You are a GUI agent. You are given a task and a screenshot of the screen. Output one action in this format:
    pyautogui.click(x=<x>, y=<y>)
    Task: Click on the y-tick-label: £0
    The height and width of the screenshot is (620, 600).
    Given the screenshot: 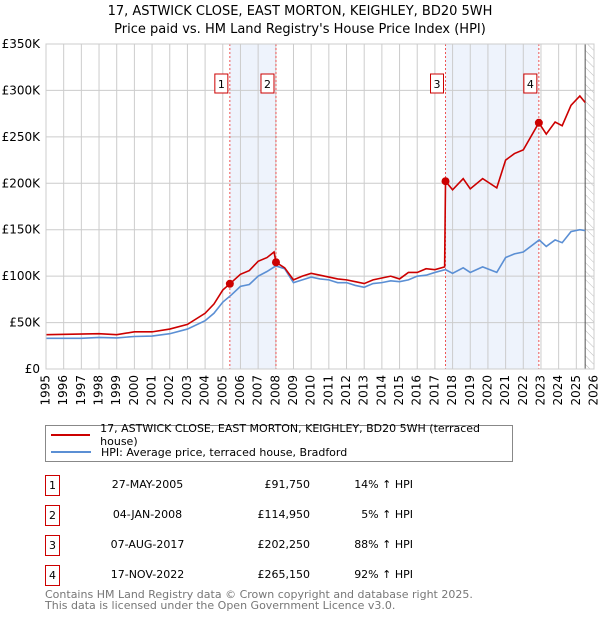 What is the action you would take?
    pyautogui.click(x=32, y=369)
    